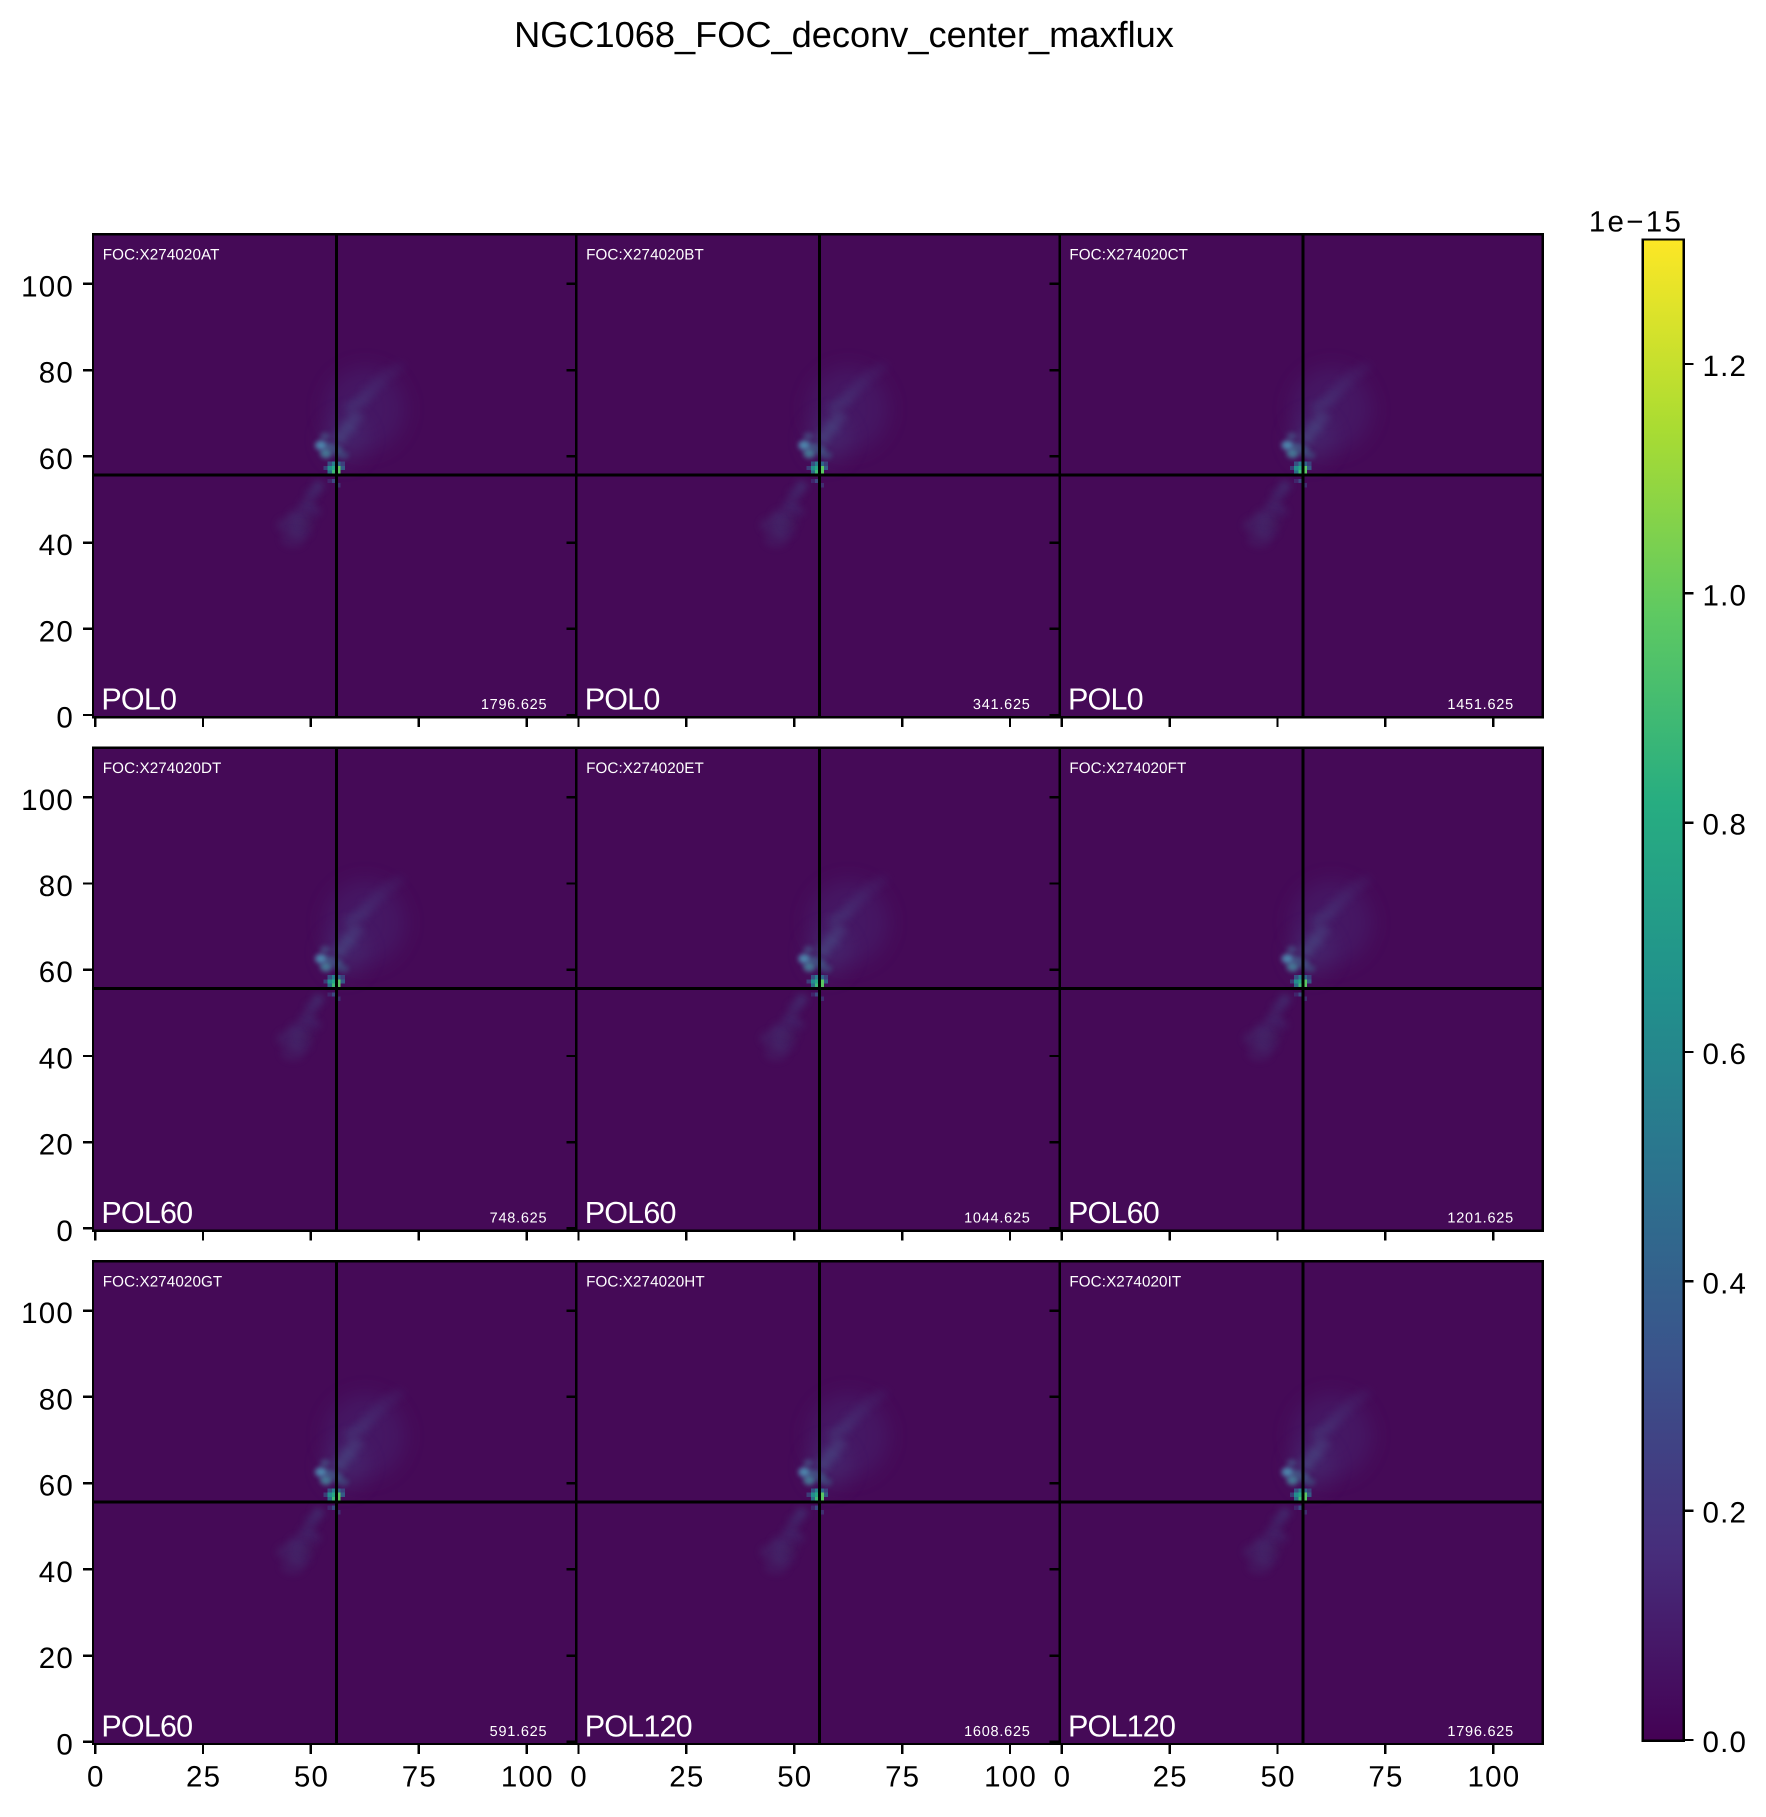 The image size is (1766, 1817). Describe the element at coordinates (1636, 222) in the screenshot. I see `svg-text: 1e−15` at that location.